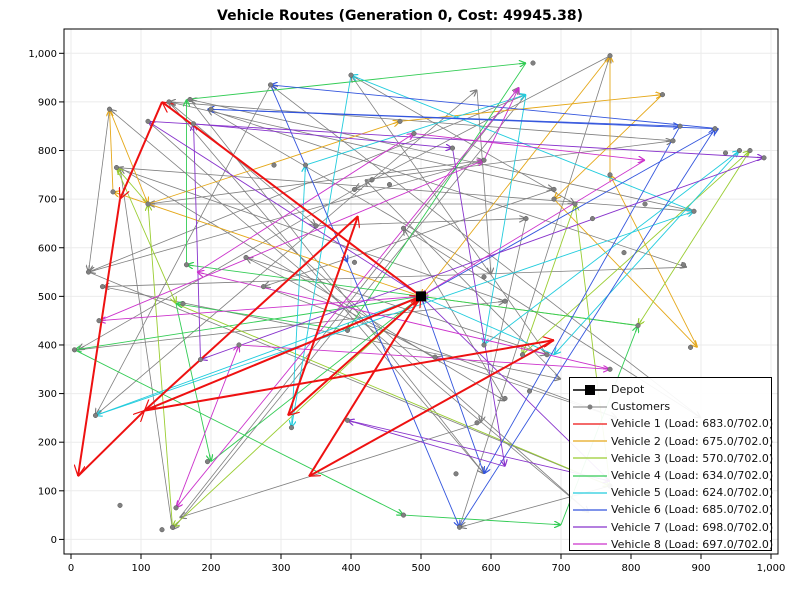 Image resolution: width=800 pixels, height=600 pixels. Describe the element at coordinates (490, 568) in the screenshot. I see `x-tick-label: 600` at that location.